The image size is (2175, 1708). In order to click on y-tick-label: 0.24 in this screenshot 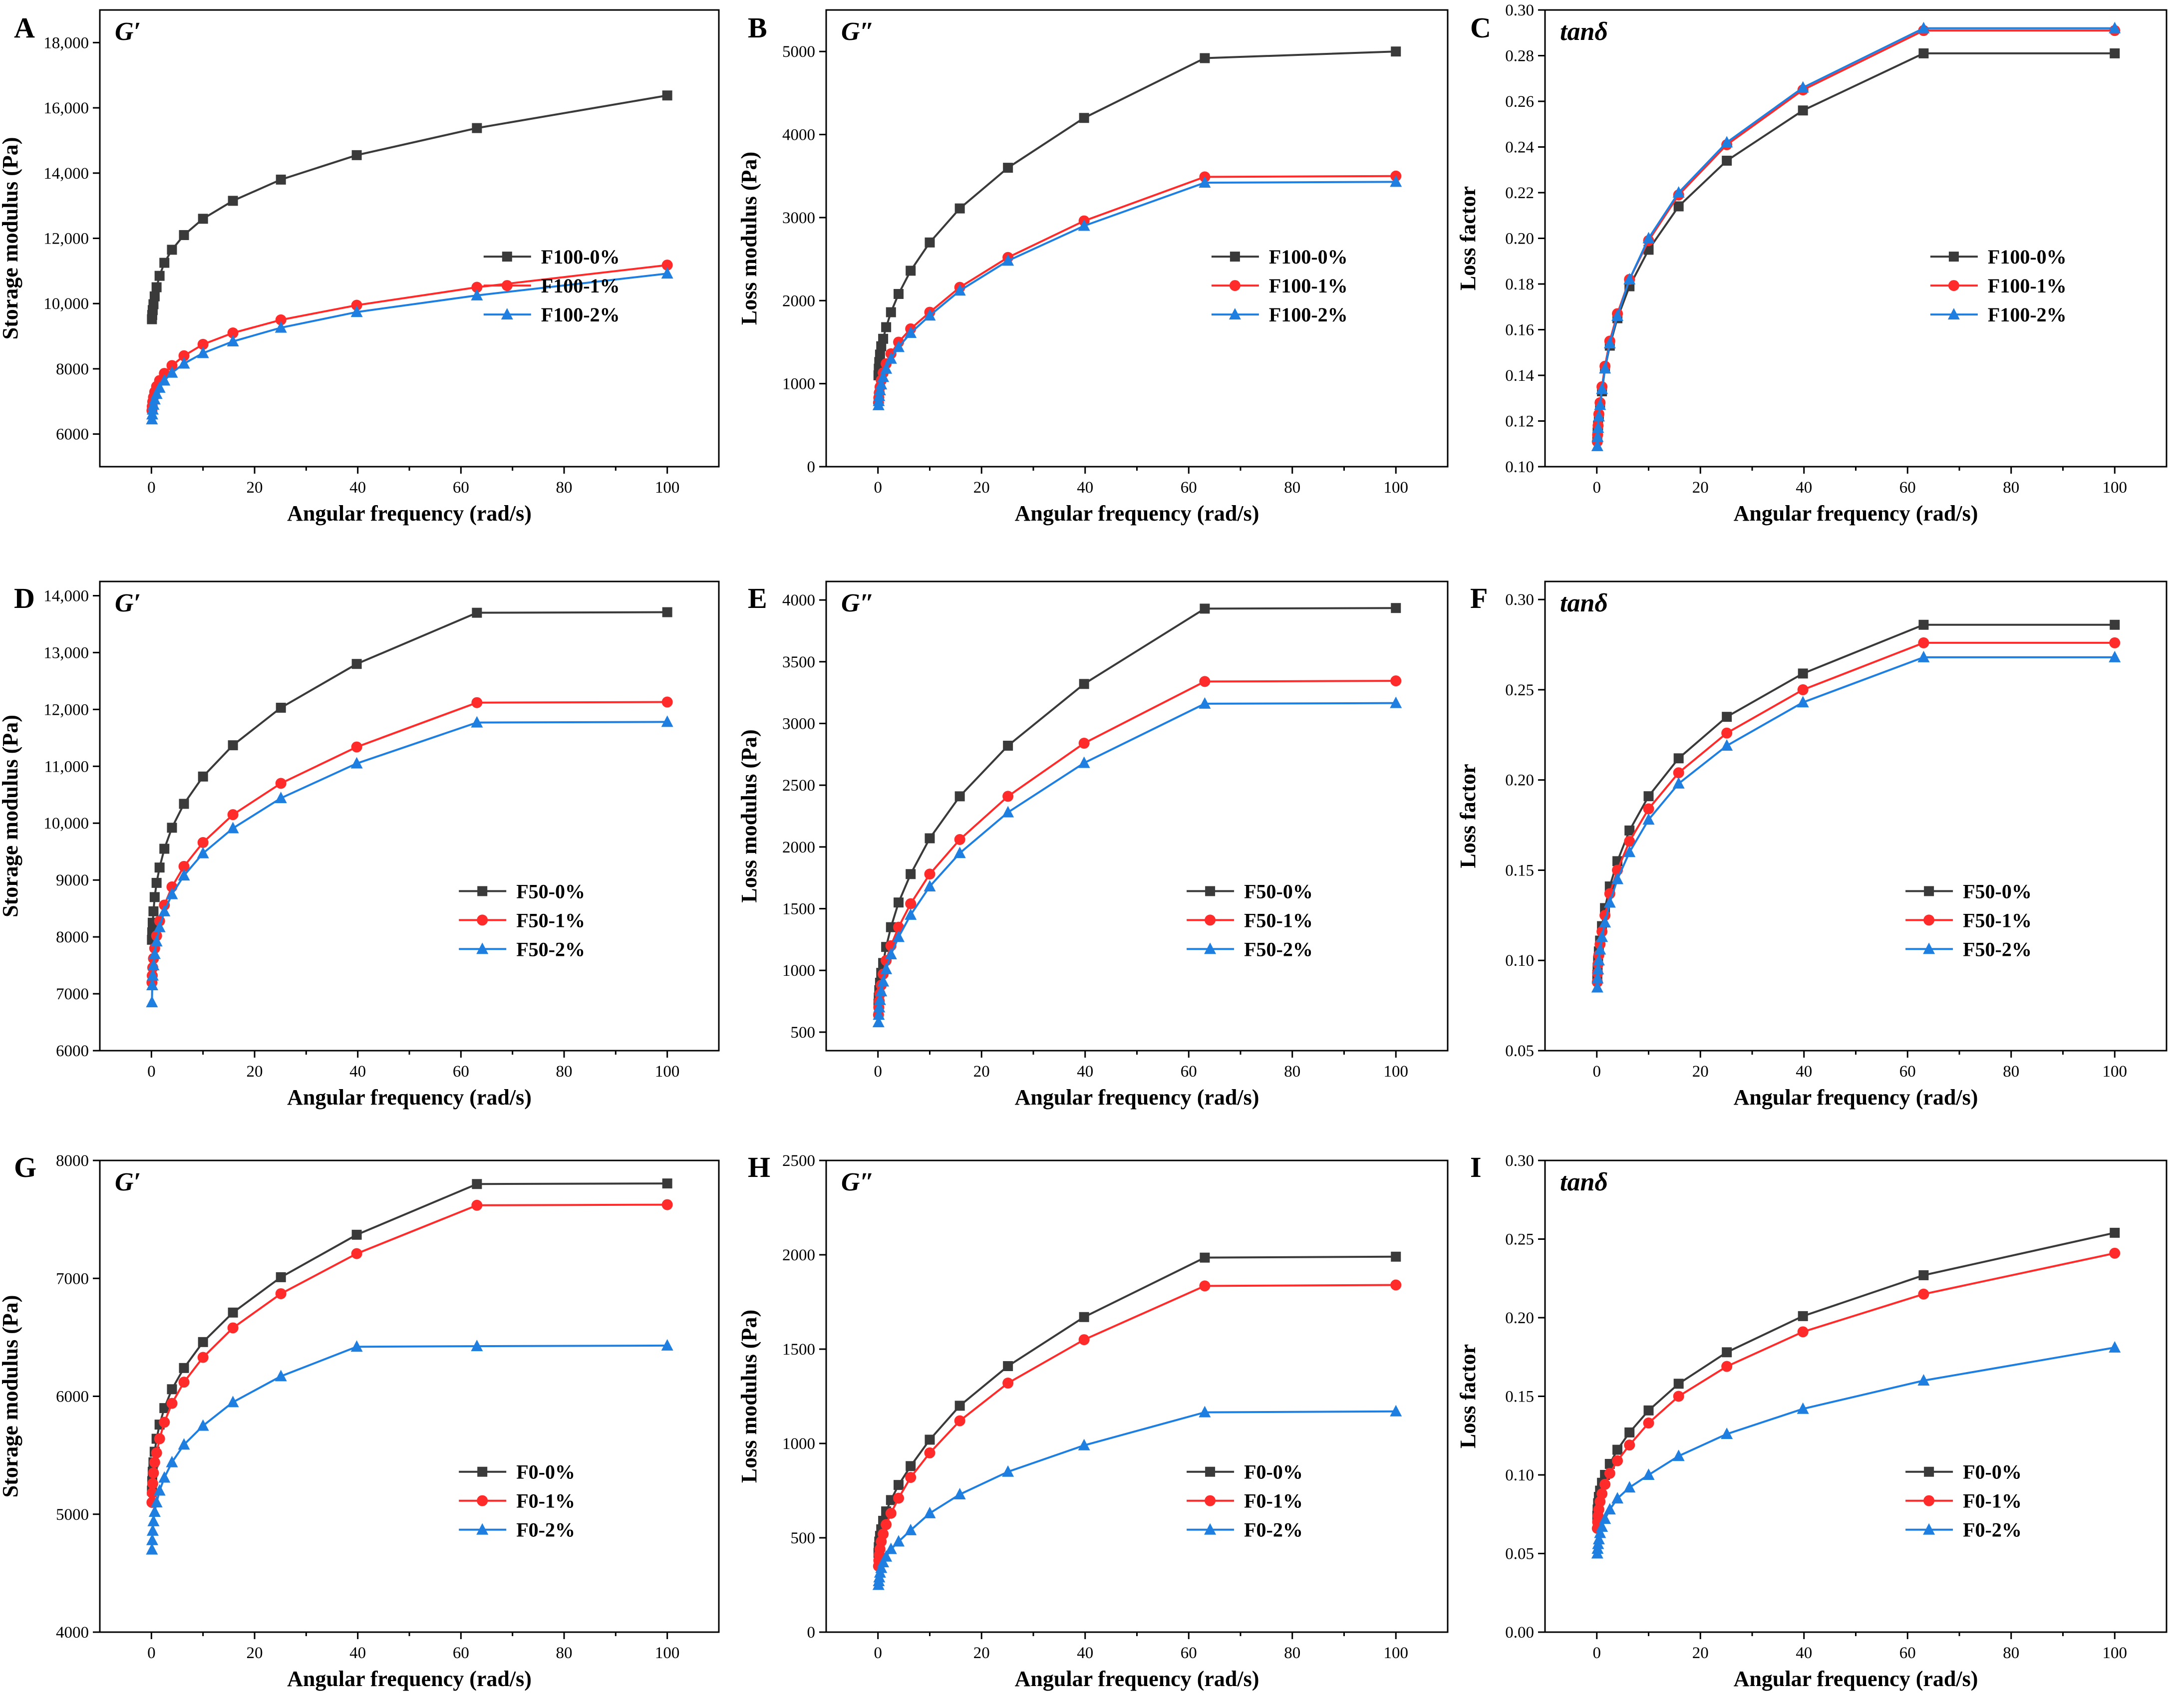, I will do `click(1519, 148)`.